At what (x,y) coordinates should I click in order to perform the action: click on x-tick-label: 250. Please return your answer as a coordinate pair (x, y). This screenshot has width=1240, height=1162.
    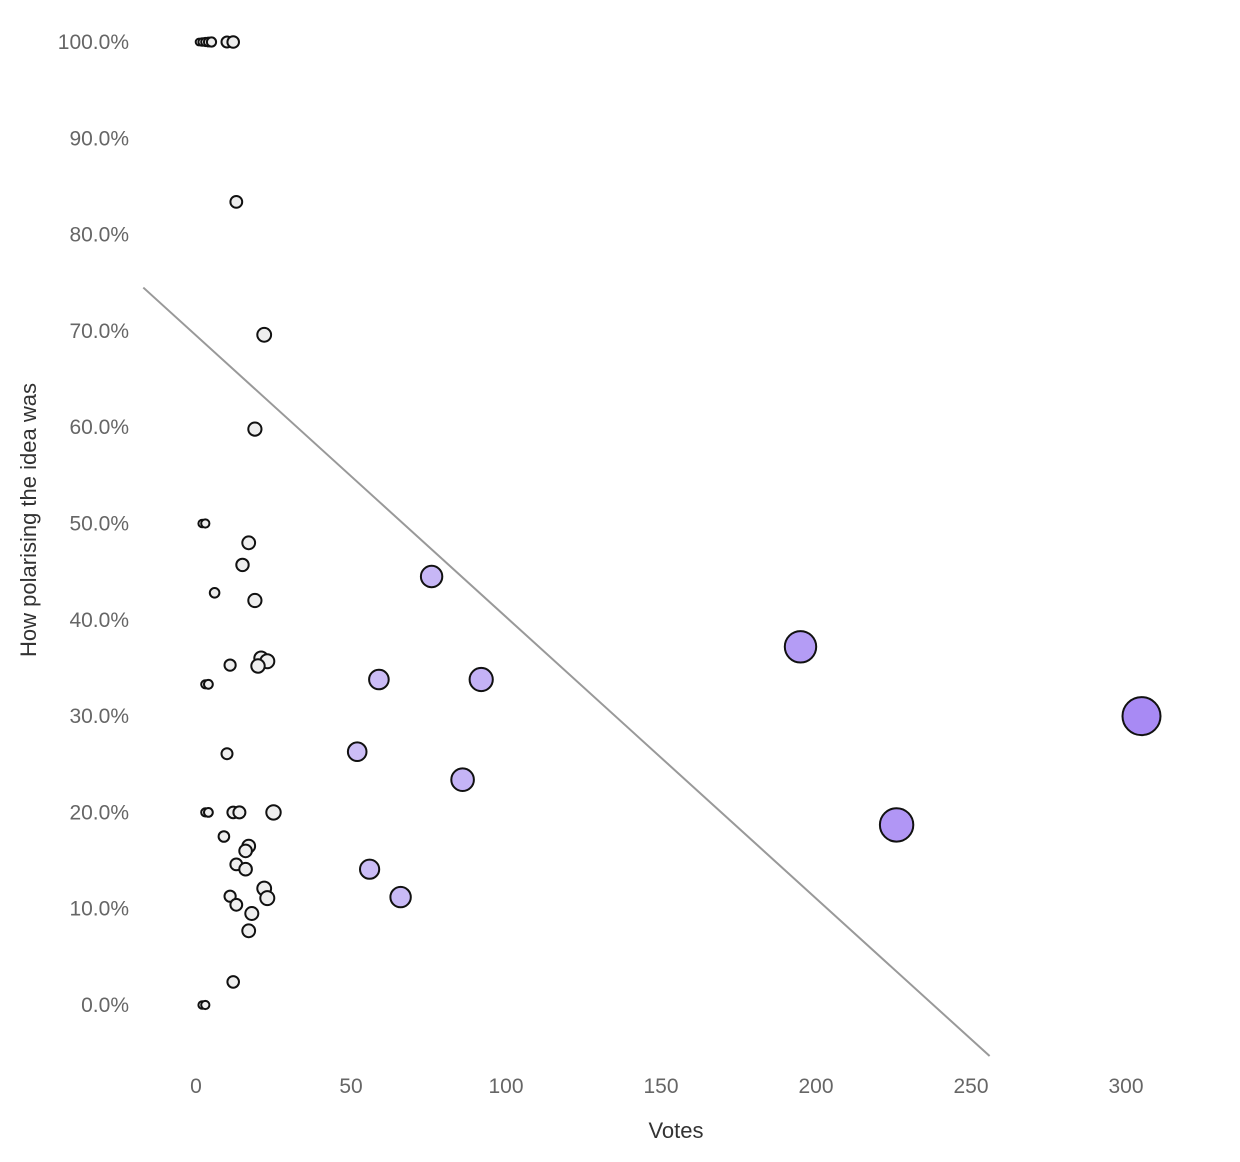
    Looking at the image, I should click on (970, 1086).